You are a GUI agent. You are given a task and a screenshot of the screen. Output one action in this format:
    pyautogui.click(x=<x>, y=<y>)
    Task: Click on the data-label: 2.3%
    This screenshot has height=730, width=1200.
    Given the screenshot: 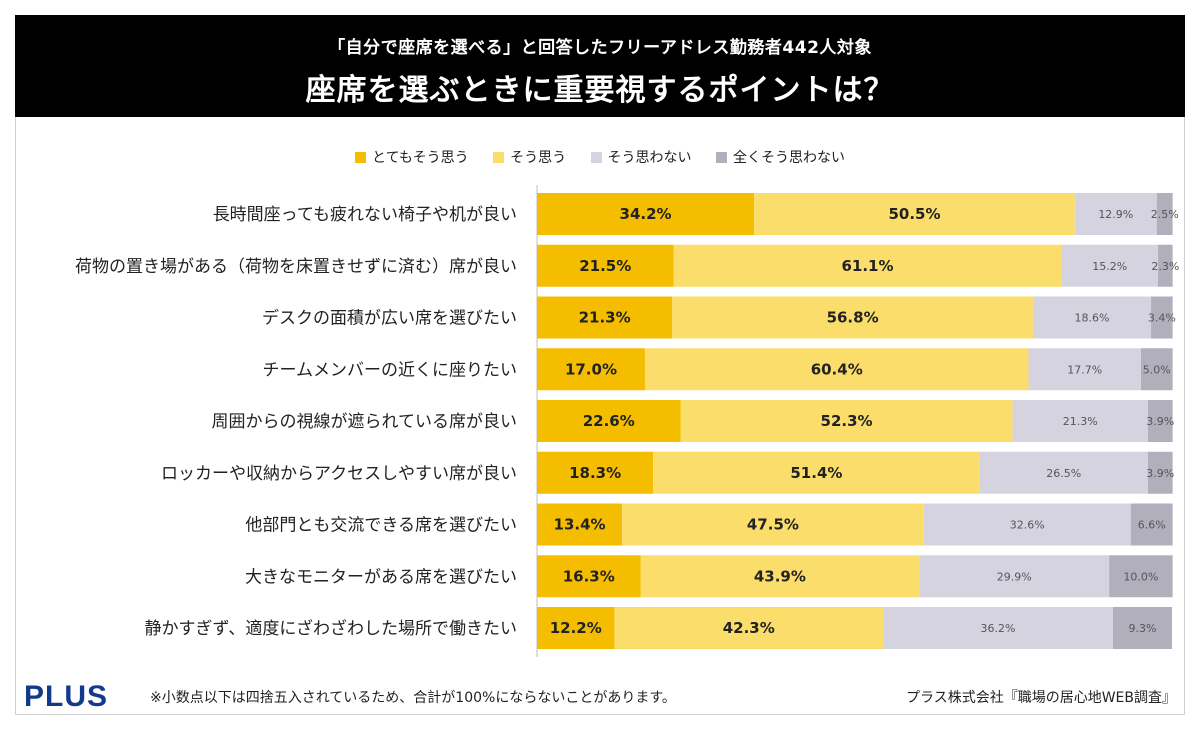 What is the action you would take?
    pyautogui.click(x=1165, y=266)
    